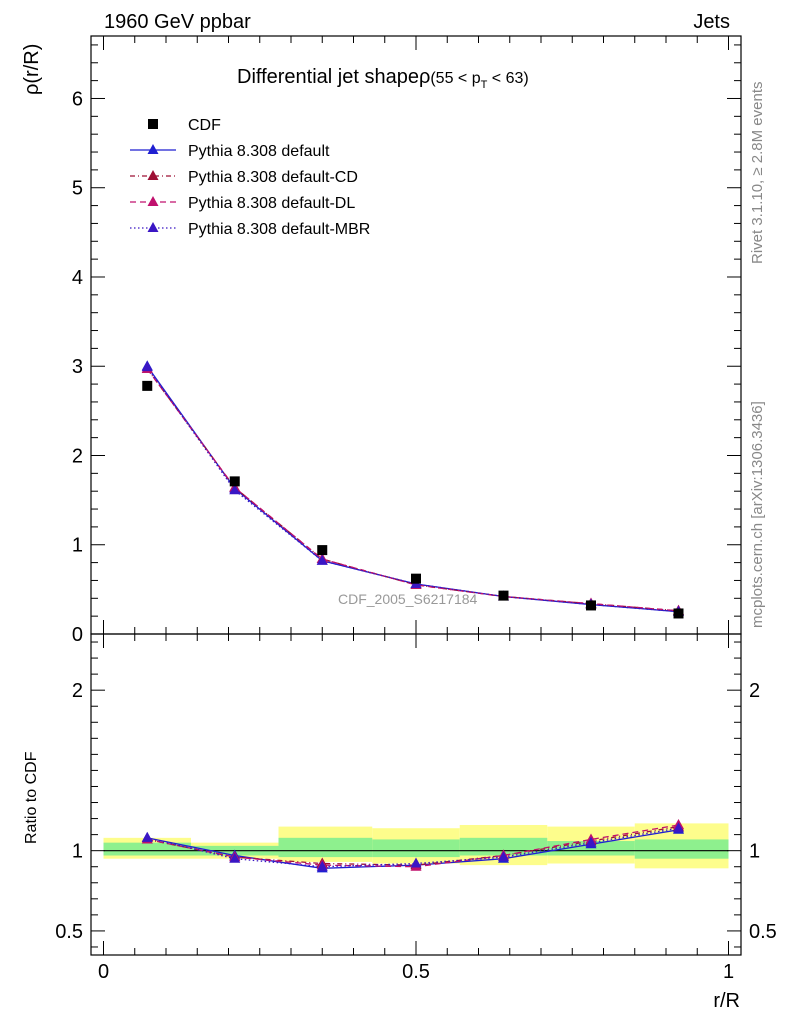  Describe the element at coordinates (754, 852) in the screenshot. I see `ratio-y-tick-label-right: 1` at that location.